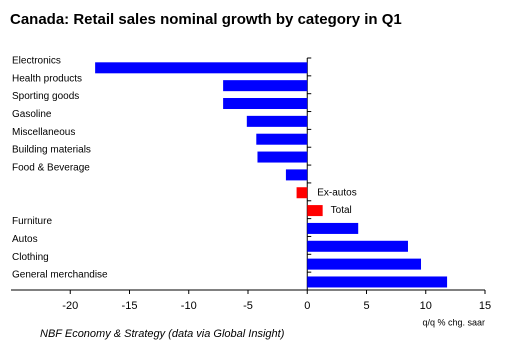 This screenshot has height=346, width=505. I want to click on category-label: Electronics, so click(36, 60).